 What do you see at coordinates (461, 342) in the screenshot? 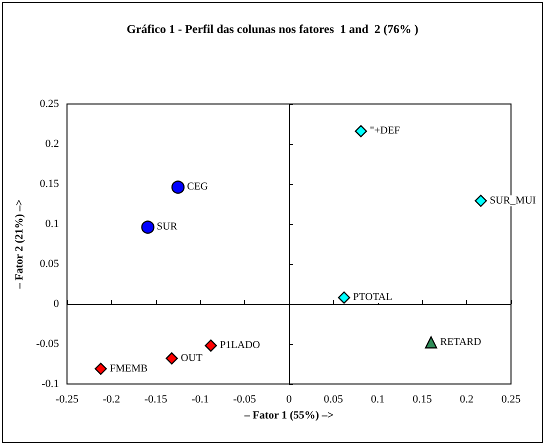
I see `annotation: RETARD` at bounding box center [461, 342].